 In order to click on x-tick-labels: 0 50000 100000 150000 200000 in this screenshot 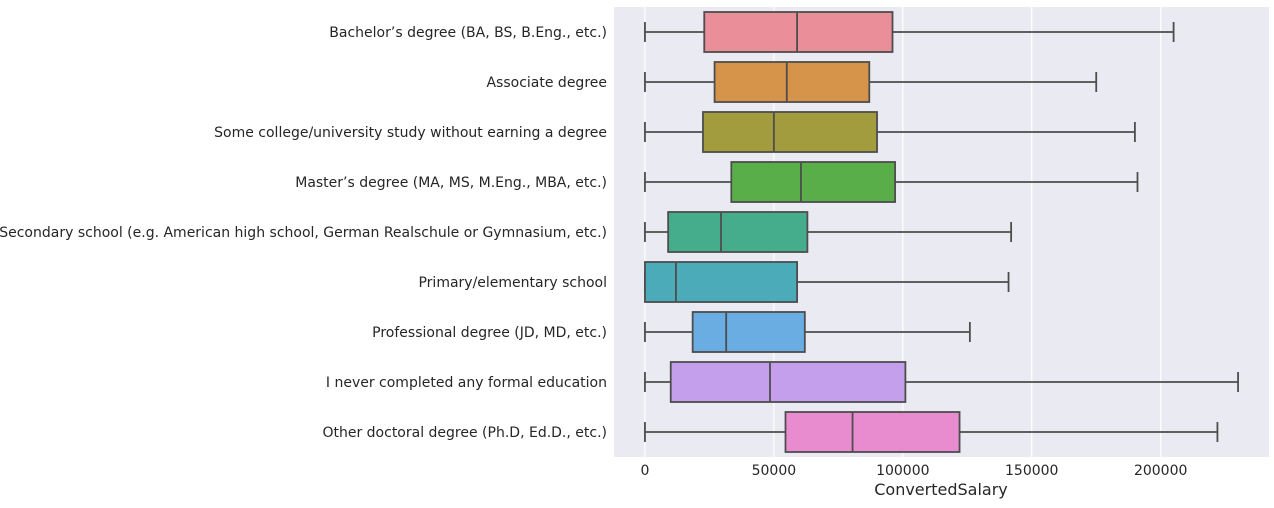, I will do `click(913, 471)`.